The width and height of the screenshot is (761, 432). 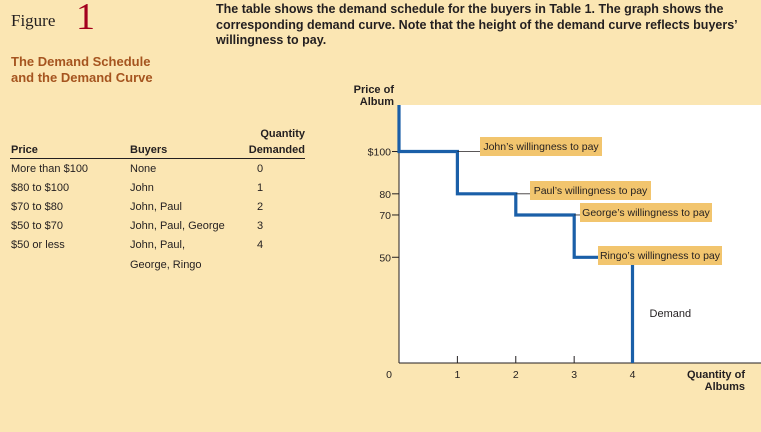 I want to click on george-wtp-label: George’s willingness to pay, so click(x=646, y=213).